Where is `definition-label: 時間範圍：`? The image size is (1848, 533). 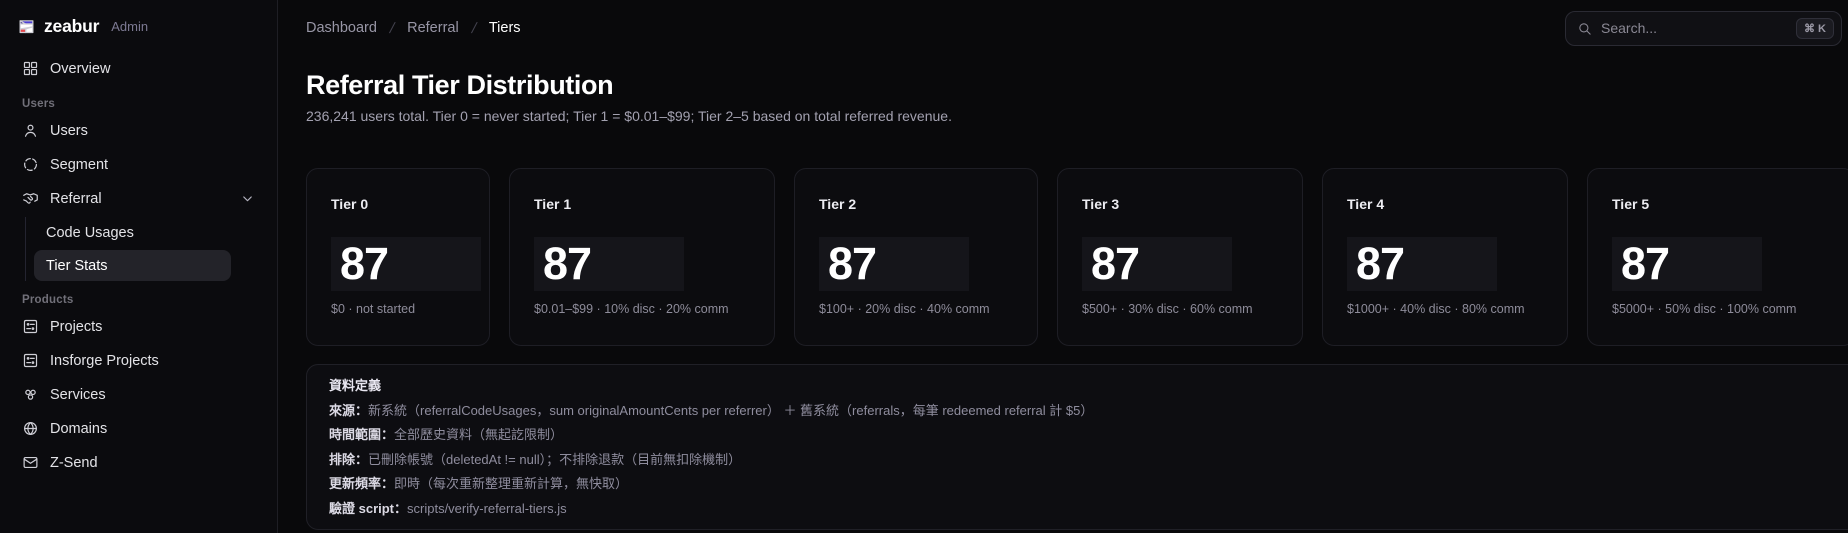
definition-label: 時間範圍： is located at coordinates (362, 434).